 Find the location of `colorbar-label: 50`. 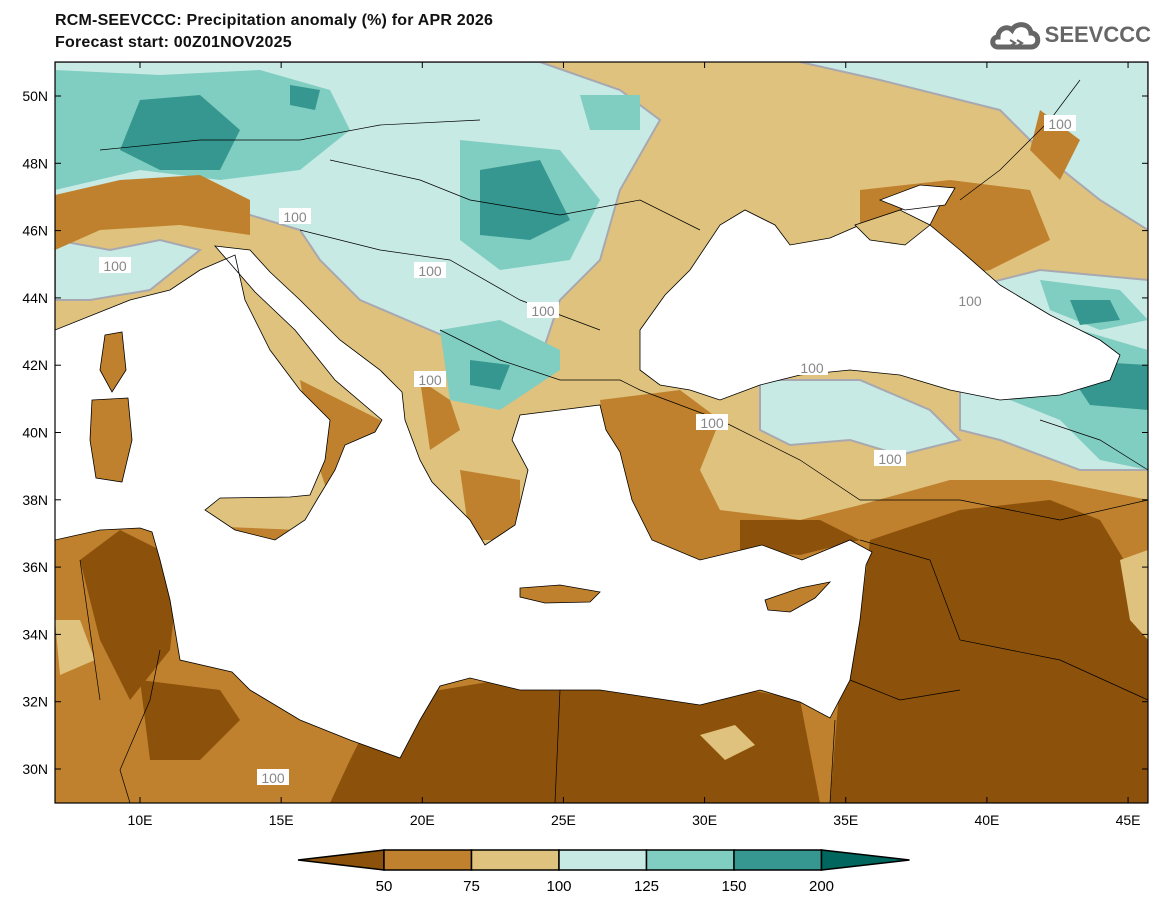

colorbar-label: 50 is located at coordinates (384, 886).